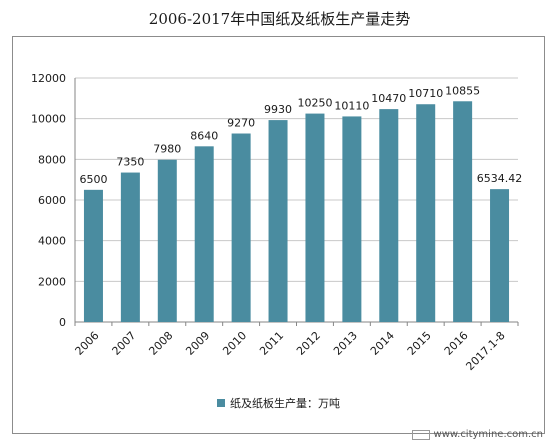  What do you see at coordinates (456, 343) in the screenshot?
I see `x-tick-label: 2016` at bounding box center [456, 343].